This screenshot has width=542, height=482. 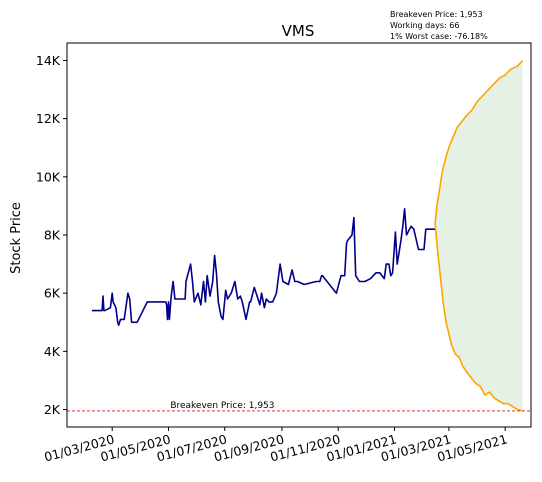 What do you see at coordinates (436, 14) in the screenshot?
I see `info-breakeven: Breakeven Price: 1,953` at bounding box center [436, 14].